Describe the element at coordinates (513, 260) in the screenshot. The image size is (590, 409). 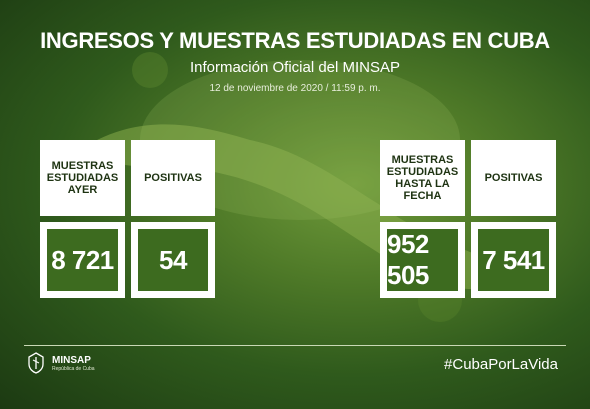
I see `positives-to-date-value: 7 541` at that location.